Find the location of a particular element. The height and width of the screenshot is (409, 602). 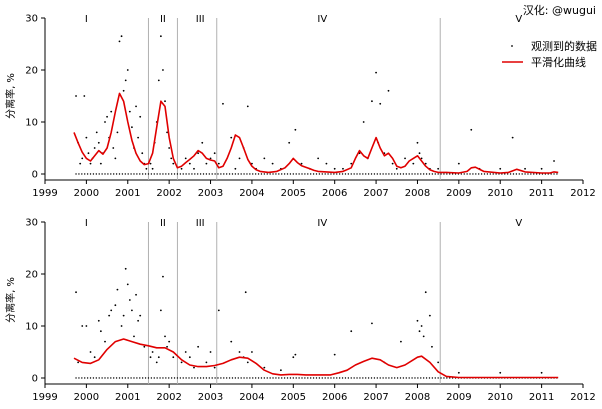

legend: 观测到的数据 平滑化曲线 is located at coordinates (549, 54).